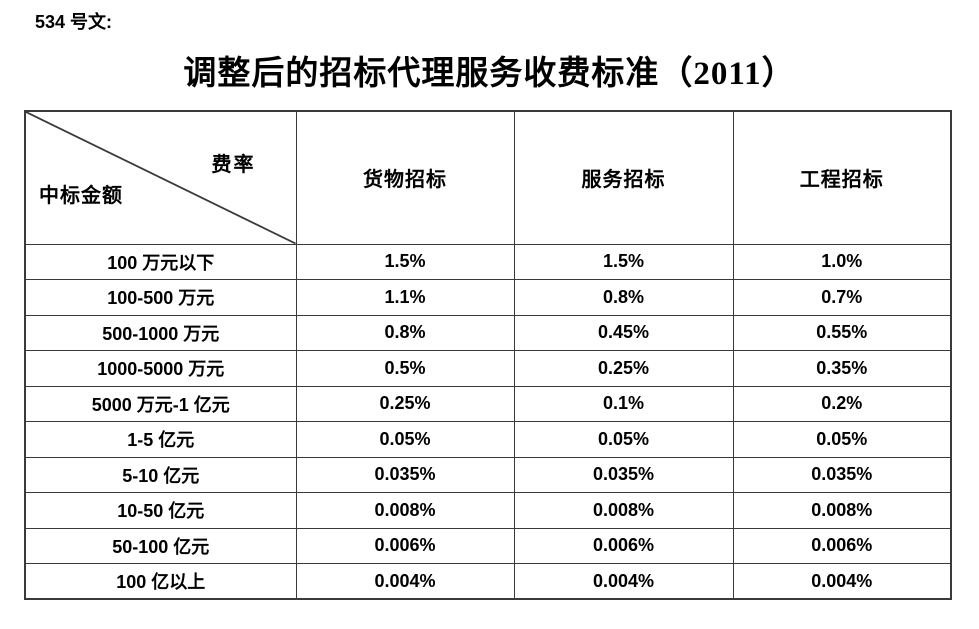 This screenshot has height=629, width=979. I want to click on rate-value: 0.45%, so click(623, 332).